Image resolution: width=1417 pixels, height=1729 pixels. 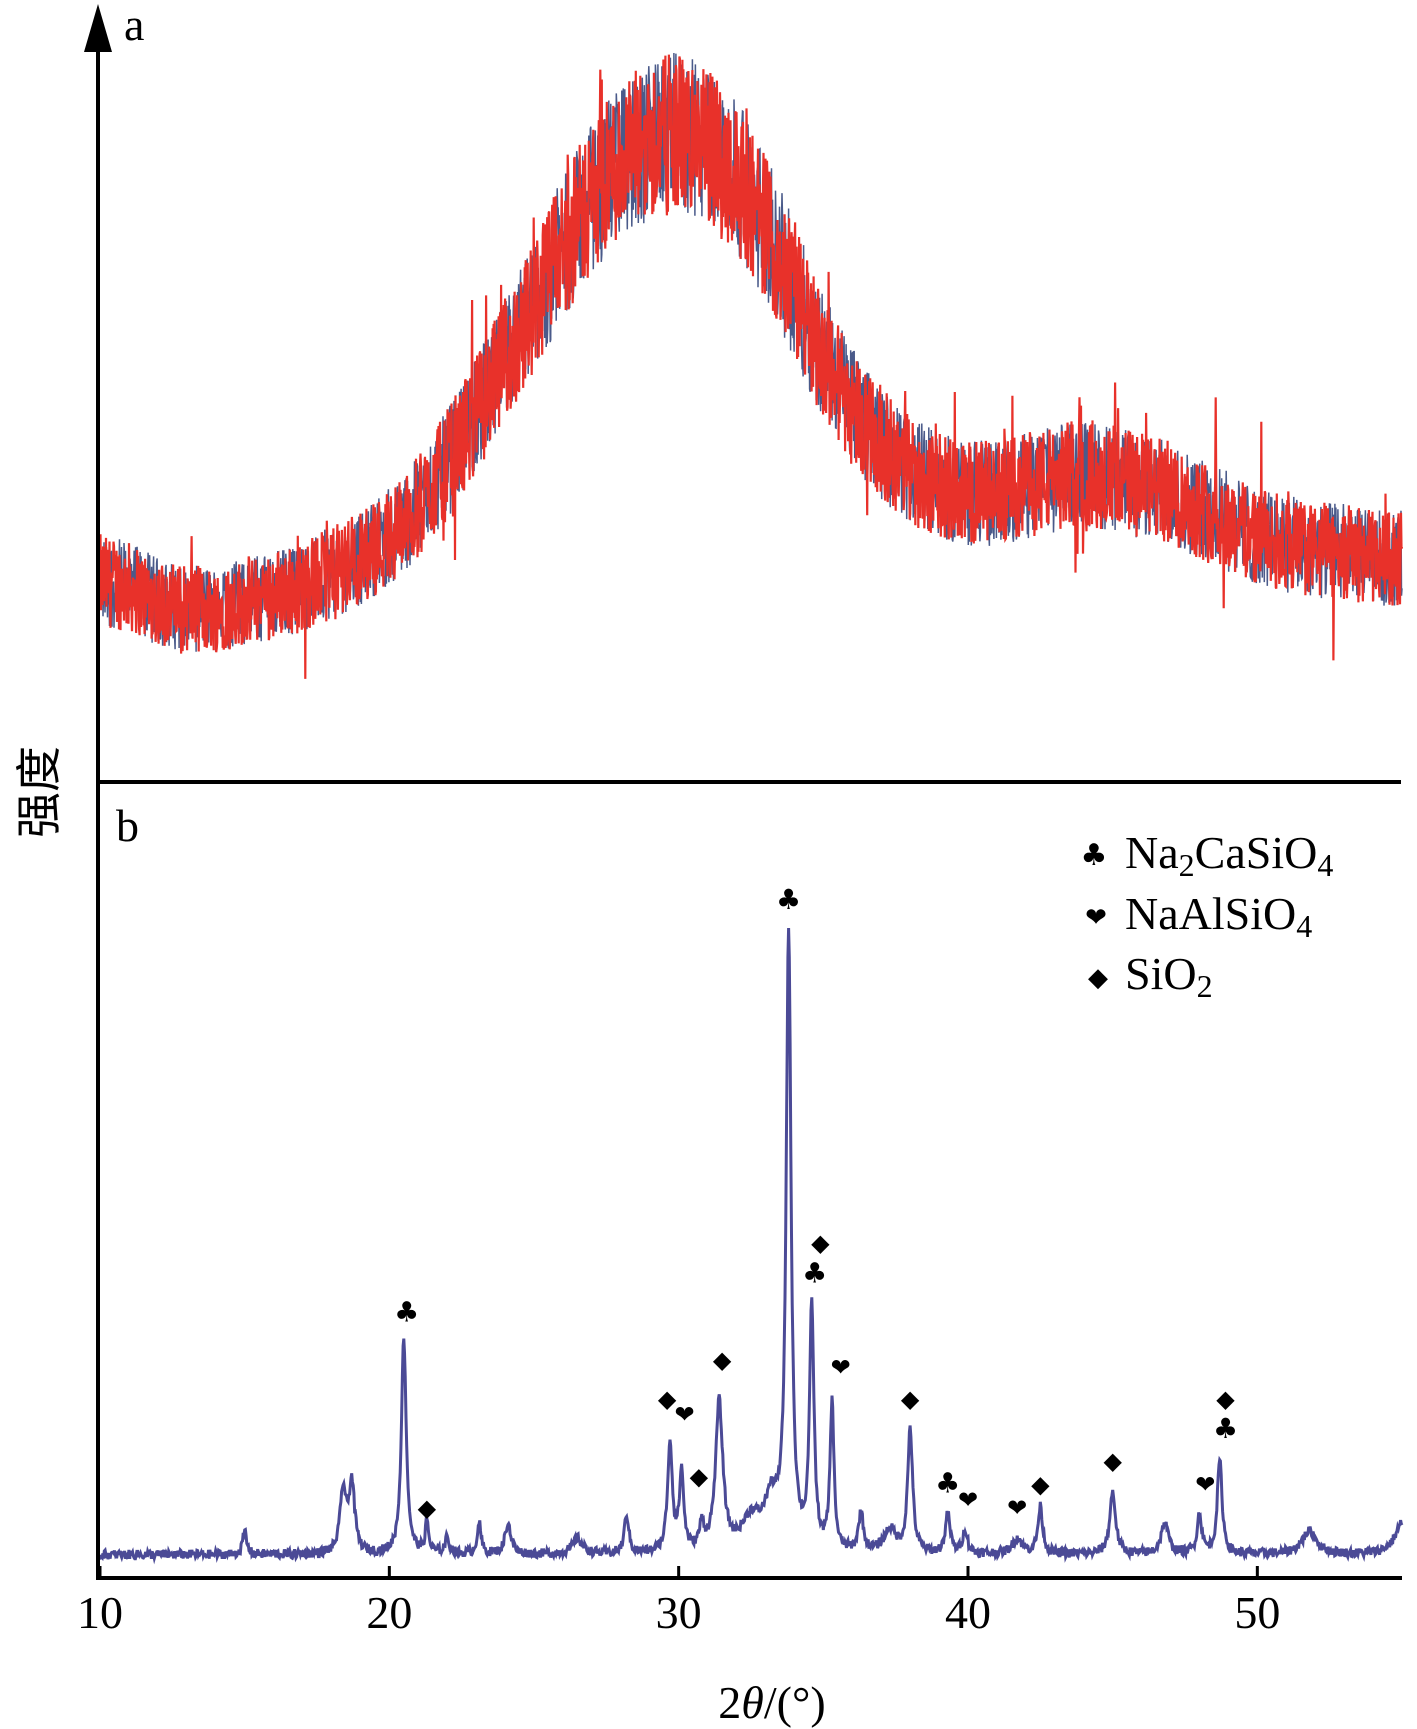 I want to click on legend-symbol-heart-icon: ❤, so click(x=1096, y=918).